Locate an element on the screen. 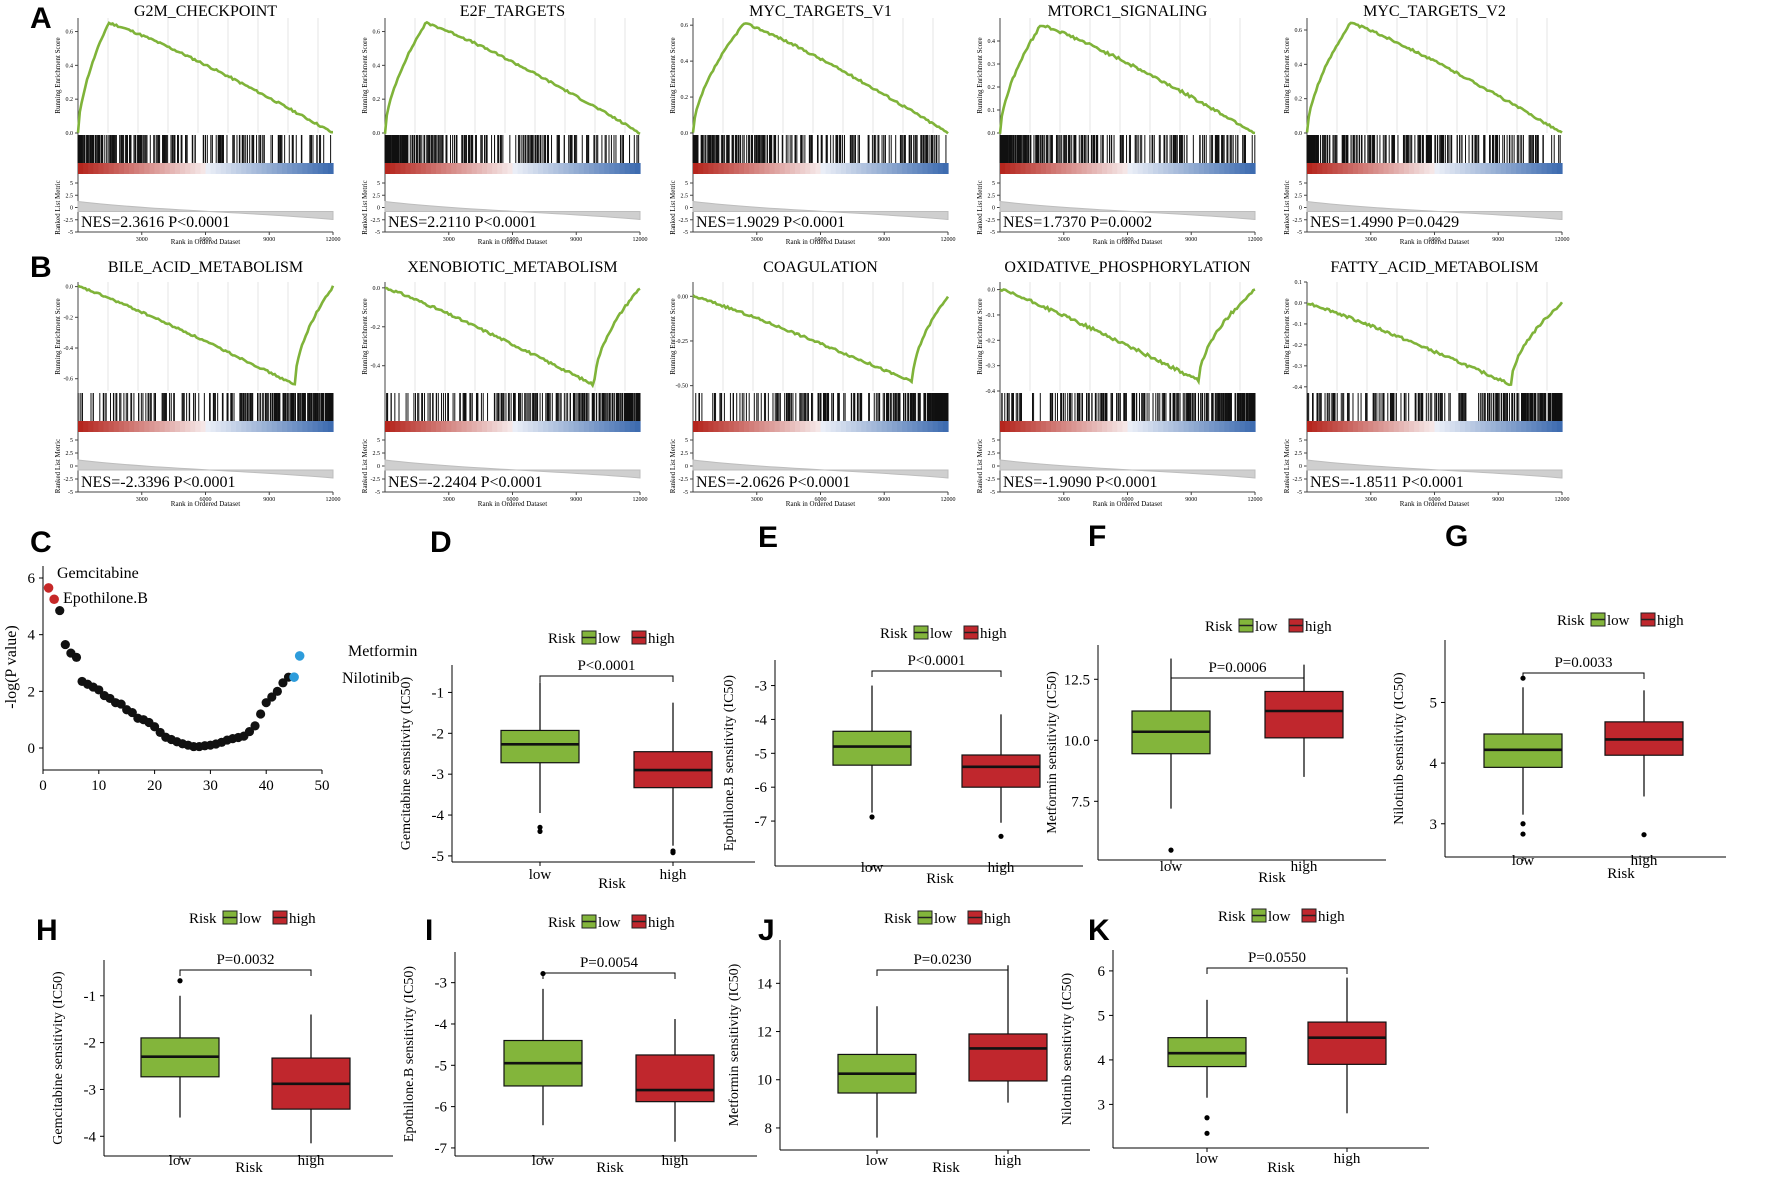 This screenshot has width=1772, height=1181. gsea-xtick-label: 9000 is located at coordinates (884, 240).